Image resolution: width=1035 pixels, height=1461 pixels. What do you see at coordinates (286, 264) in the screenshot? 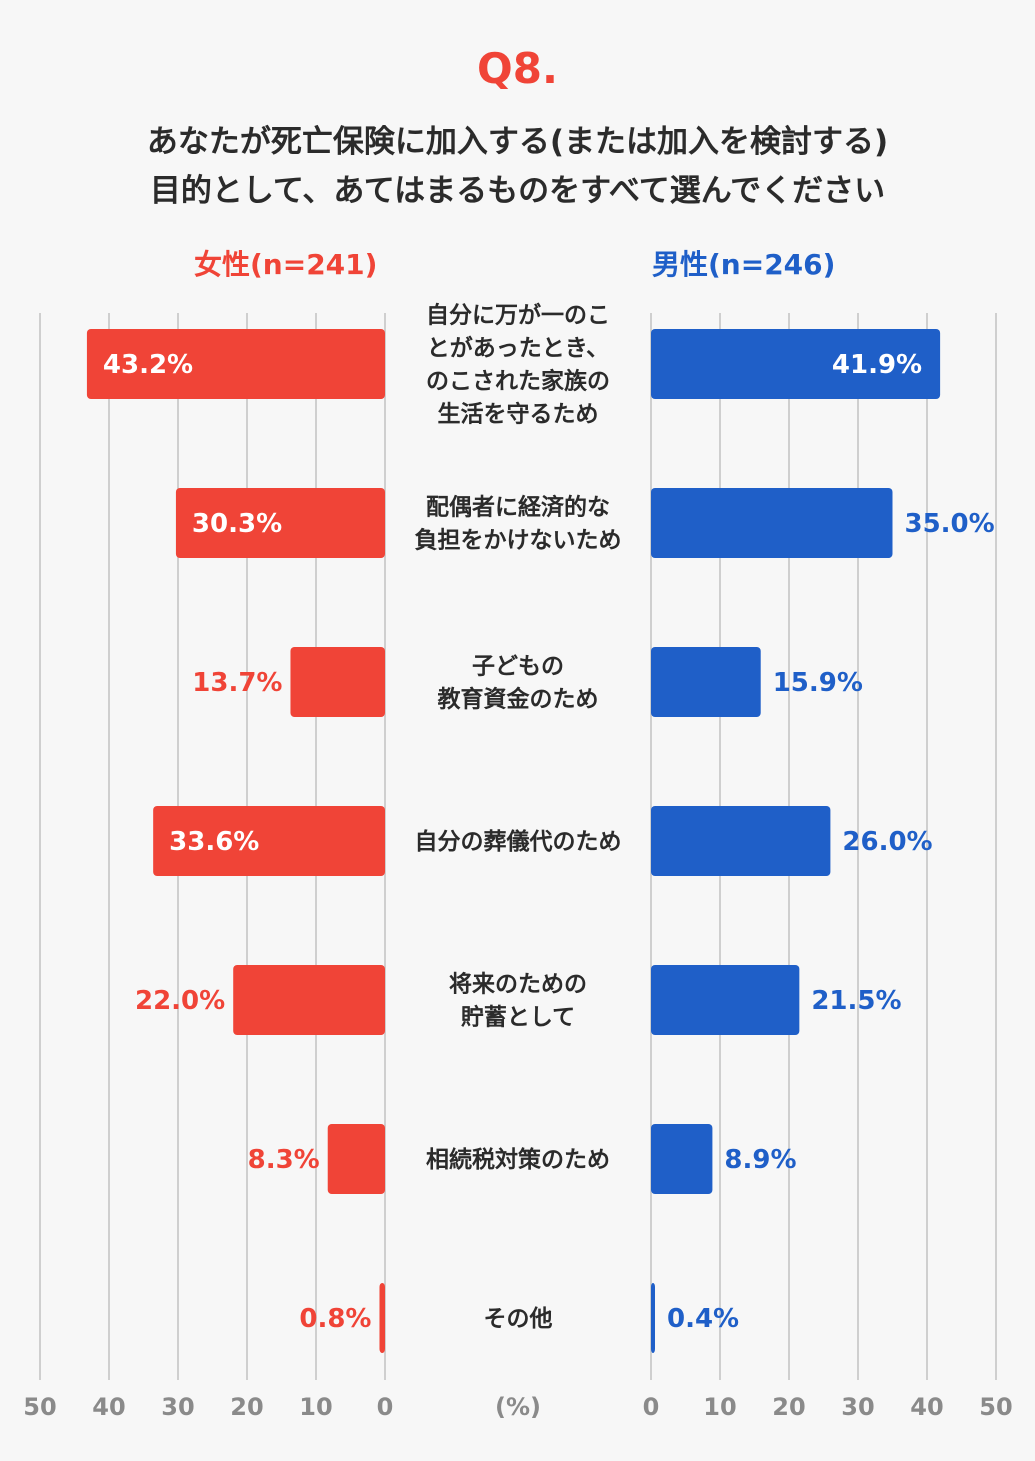
I see `legend-female: 女性(n=241)` at bounding box center [286, 264].